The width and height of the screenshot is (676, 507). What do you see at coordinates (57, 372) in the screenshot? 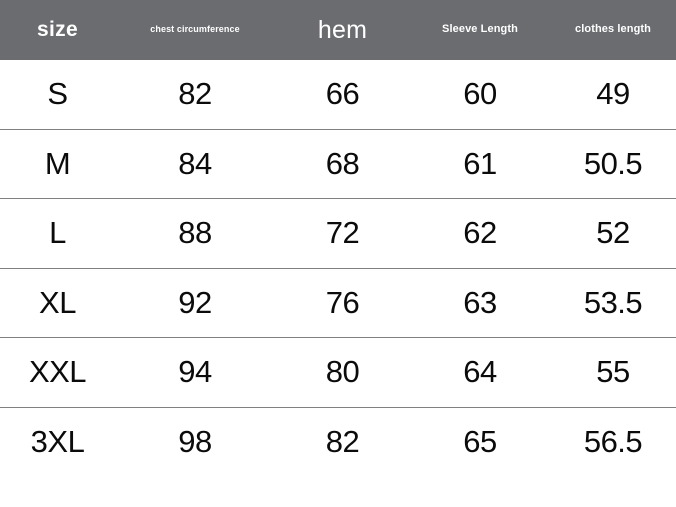
I see `cell-size: XXL` at bounding box center [57, 372].